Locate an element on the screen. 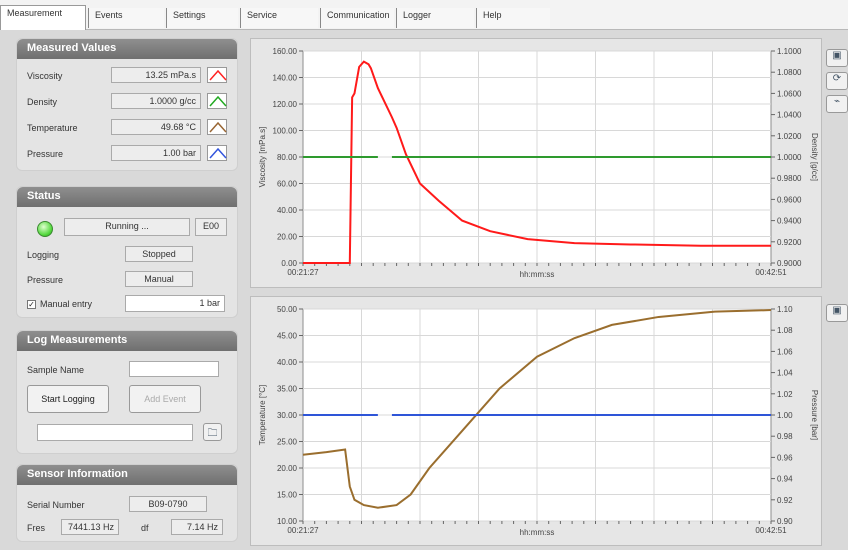  y2-tick-label: 1.0600 is located at coordinates (789, 93).